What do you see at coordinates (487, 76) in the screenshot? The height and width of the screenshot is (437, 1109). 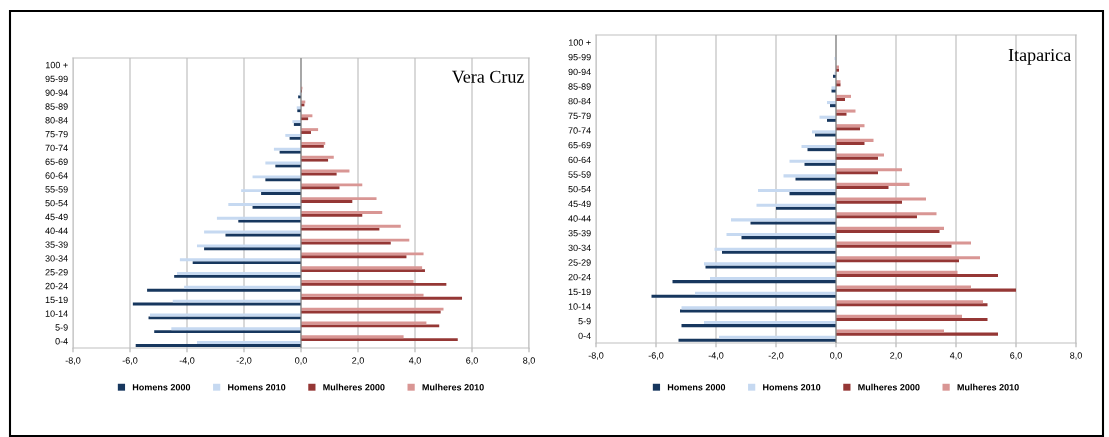 I see `text: Vera Cruz` at bounding box center [487, 76].